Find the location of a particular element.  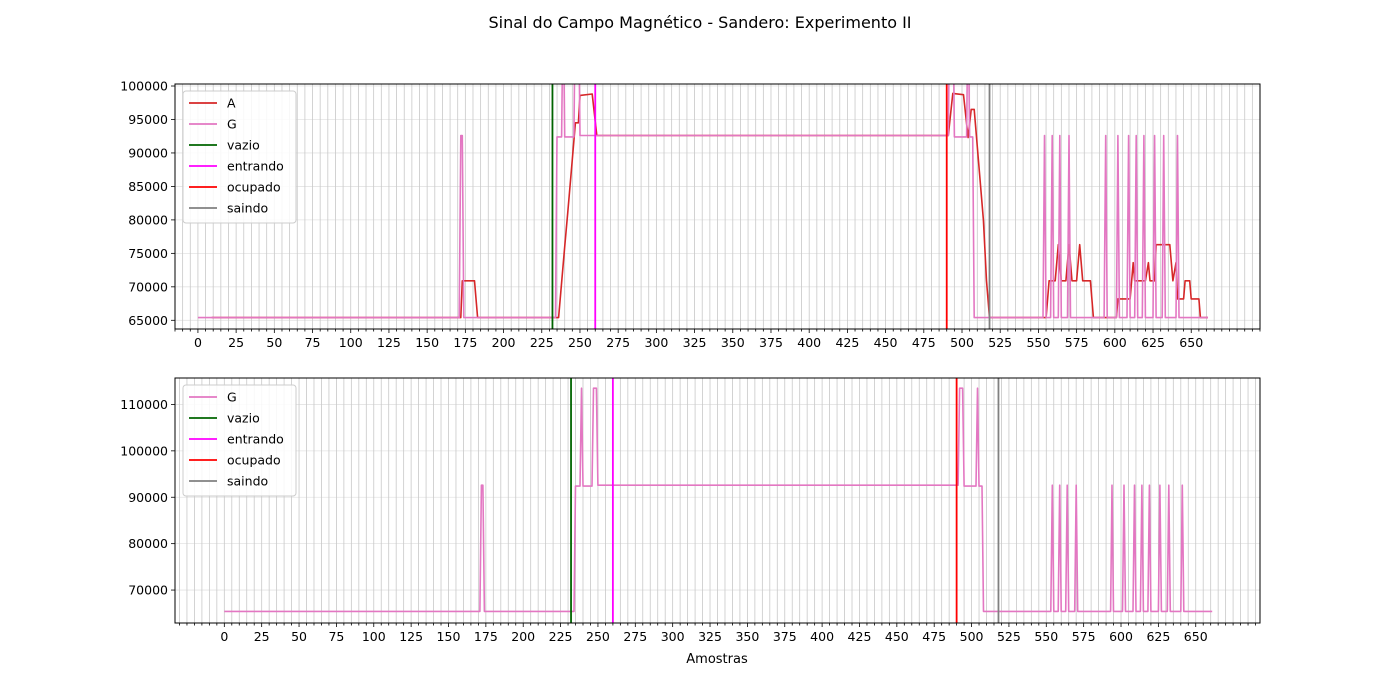

legend-box is located at coordinates (239, 440).